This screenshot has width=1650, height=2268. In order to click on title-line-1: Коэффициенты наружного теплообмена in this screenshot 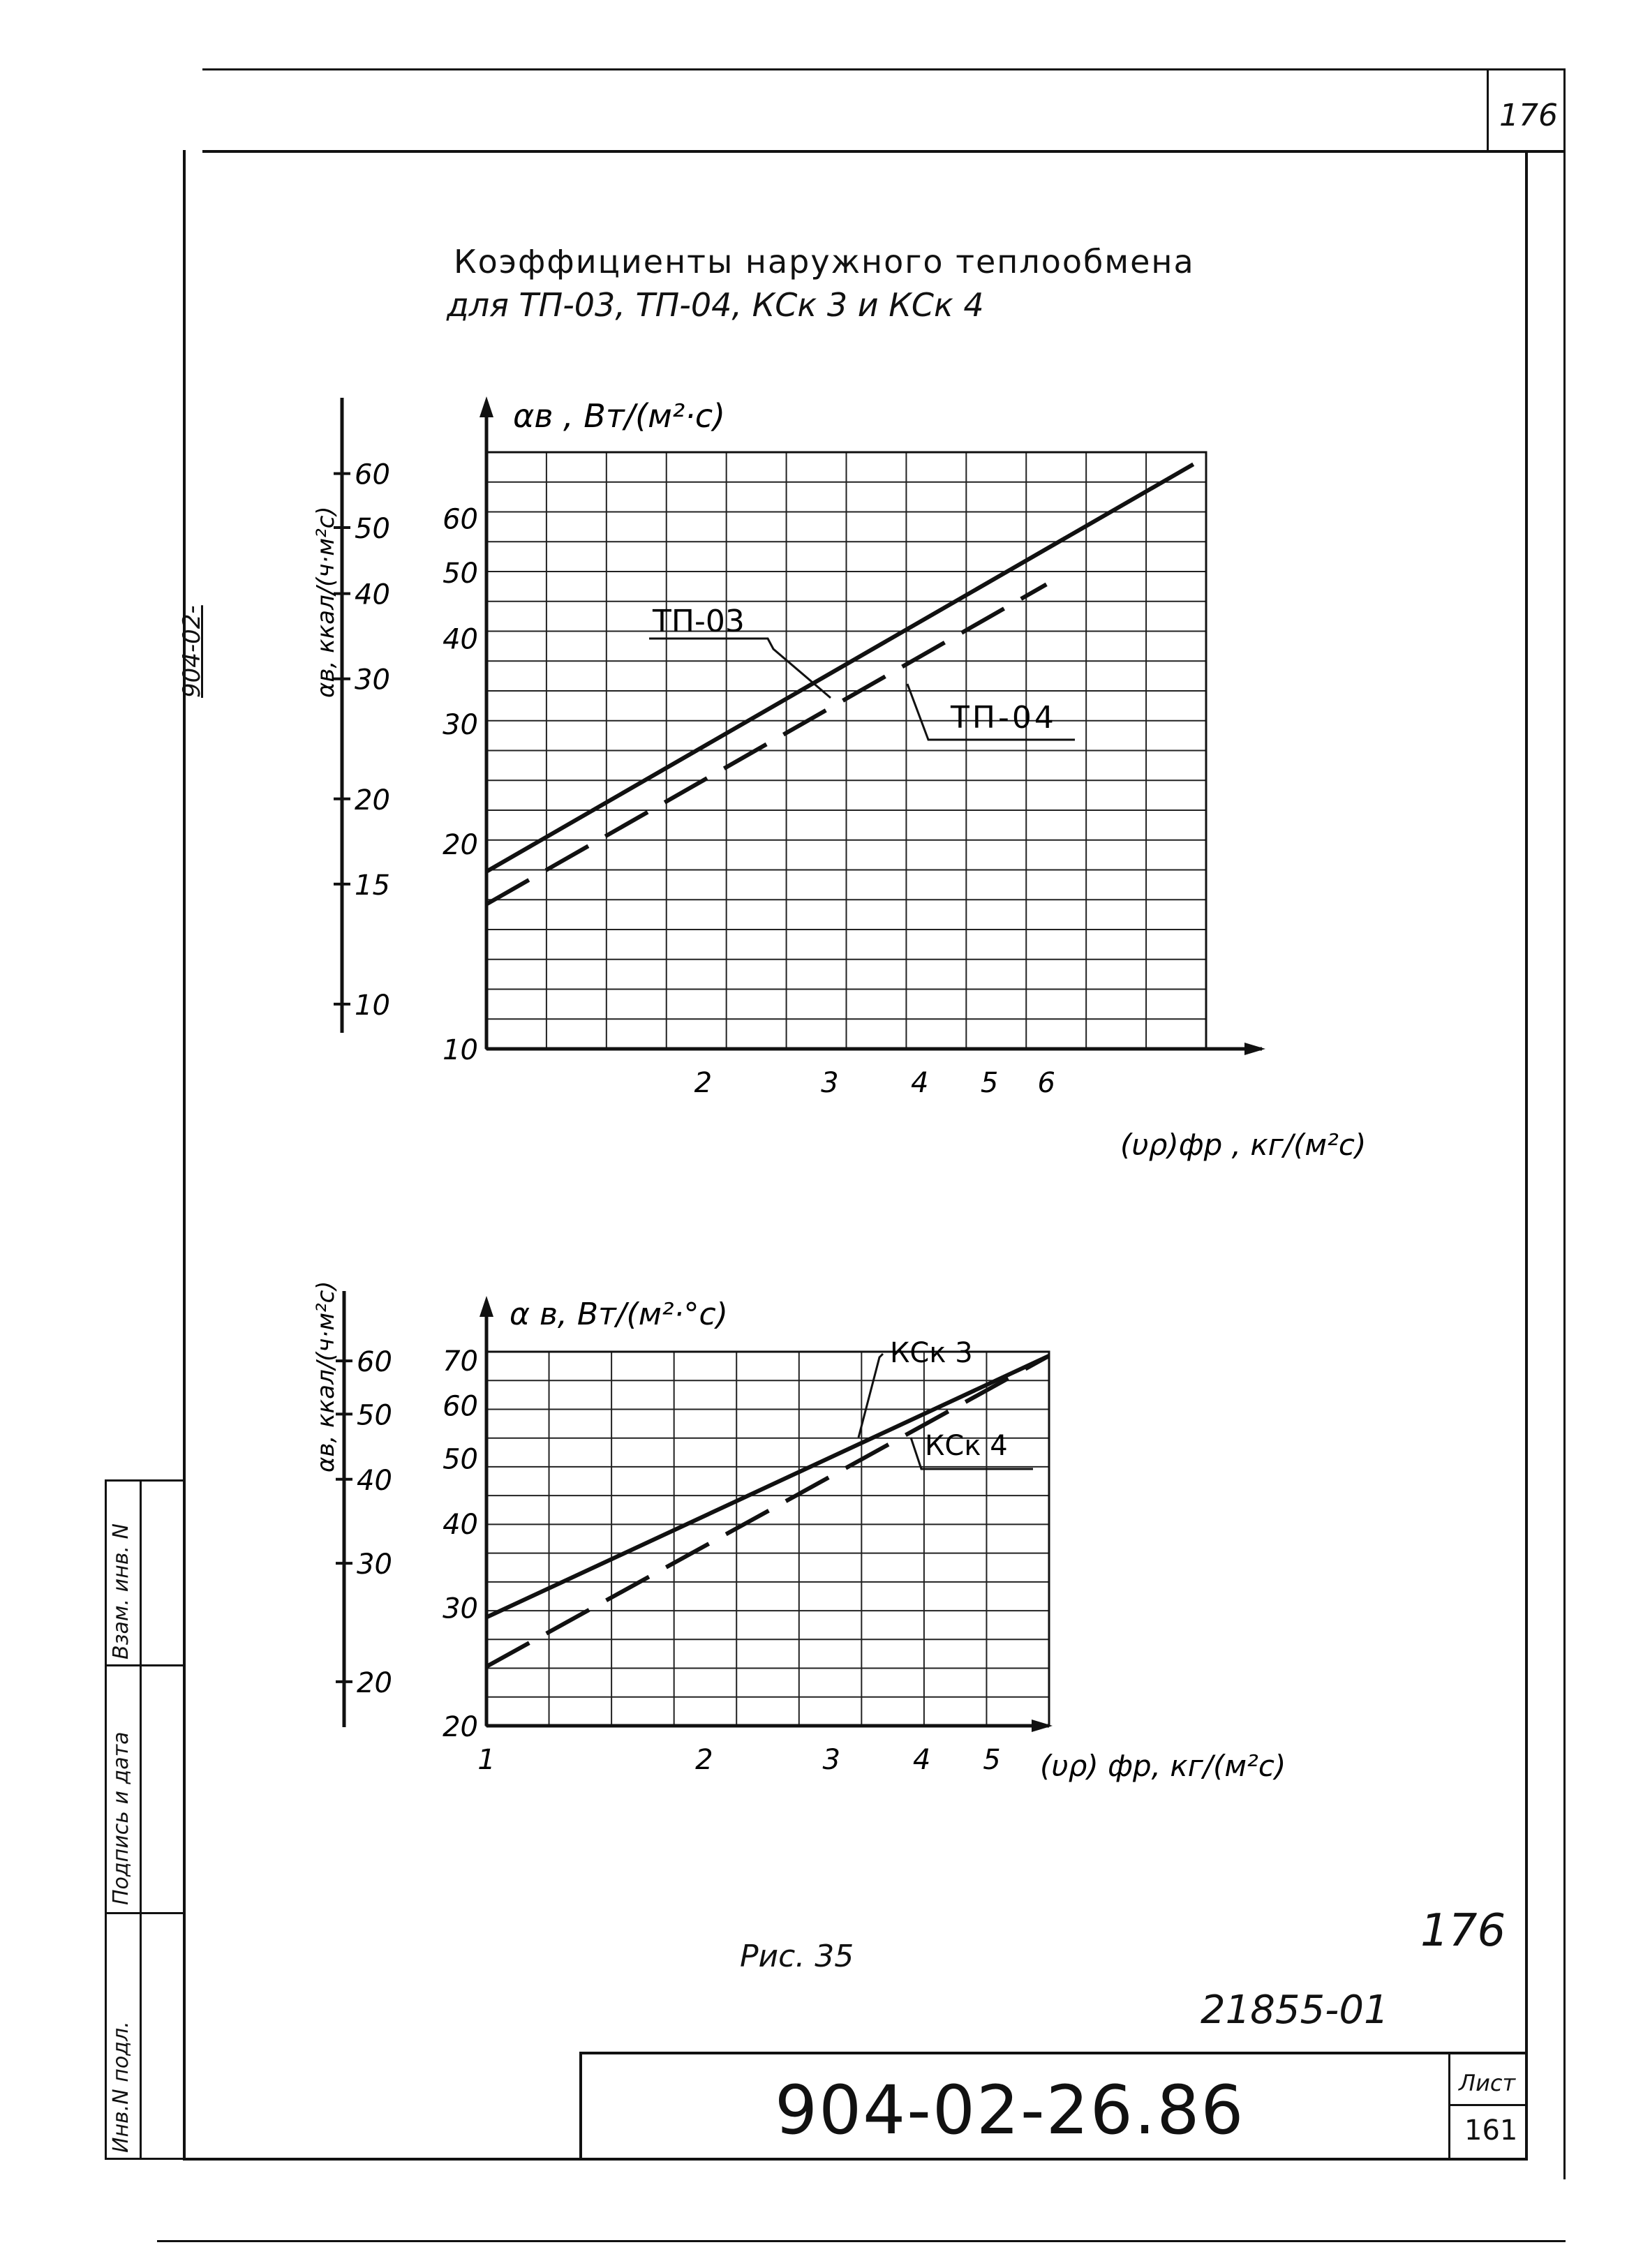, I will do `click(824, 262)`.